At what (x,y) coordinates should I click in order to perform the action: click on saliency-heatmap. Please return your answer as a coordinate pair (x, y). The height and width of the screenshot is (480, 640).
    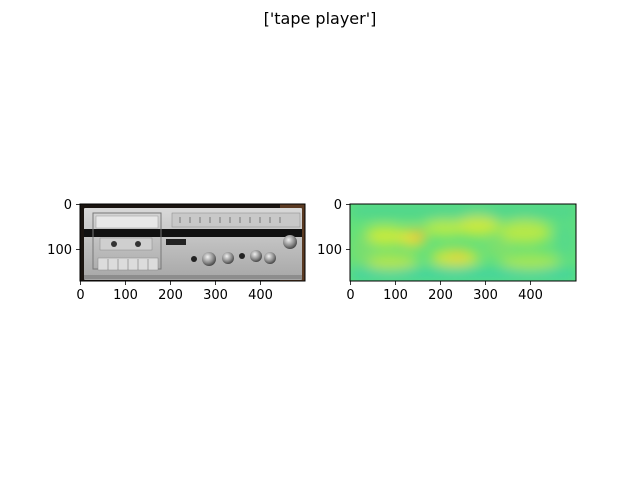
    Looking at the image, I should click on (463, 242).